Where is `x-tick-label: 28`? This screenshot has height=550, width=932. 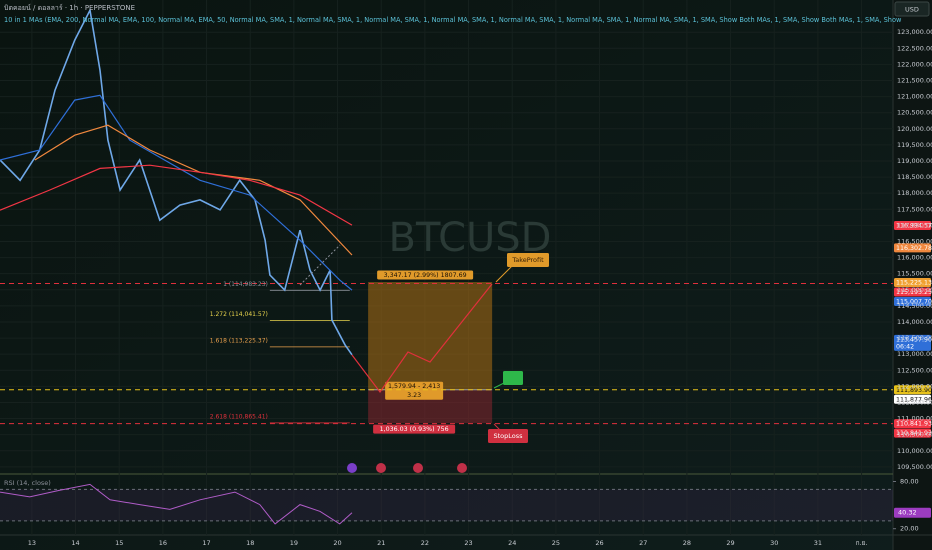 x-tick-label: 28 is located at coordinates (687, 543).